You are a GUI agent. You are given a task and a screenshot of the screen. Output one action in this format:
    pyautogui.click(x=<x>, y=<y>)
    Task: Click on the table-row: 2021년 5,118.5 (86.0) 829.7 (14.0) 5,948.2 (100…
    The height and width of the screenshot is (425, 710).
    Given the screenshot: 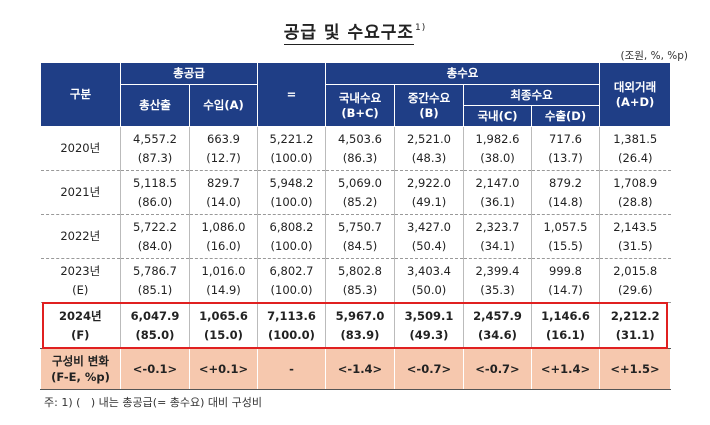 What is the action you would take?
    pyautogui.click(x=355, y=192)
    